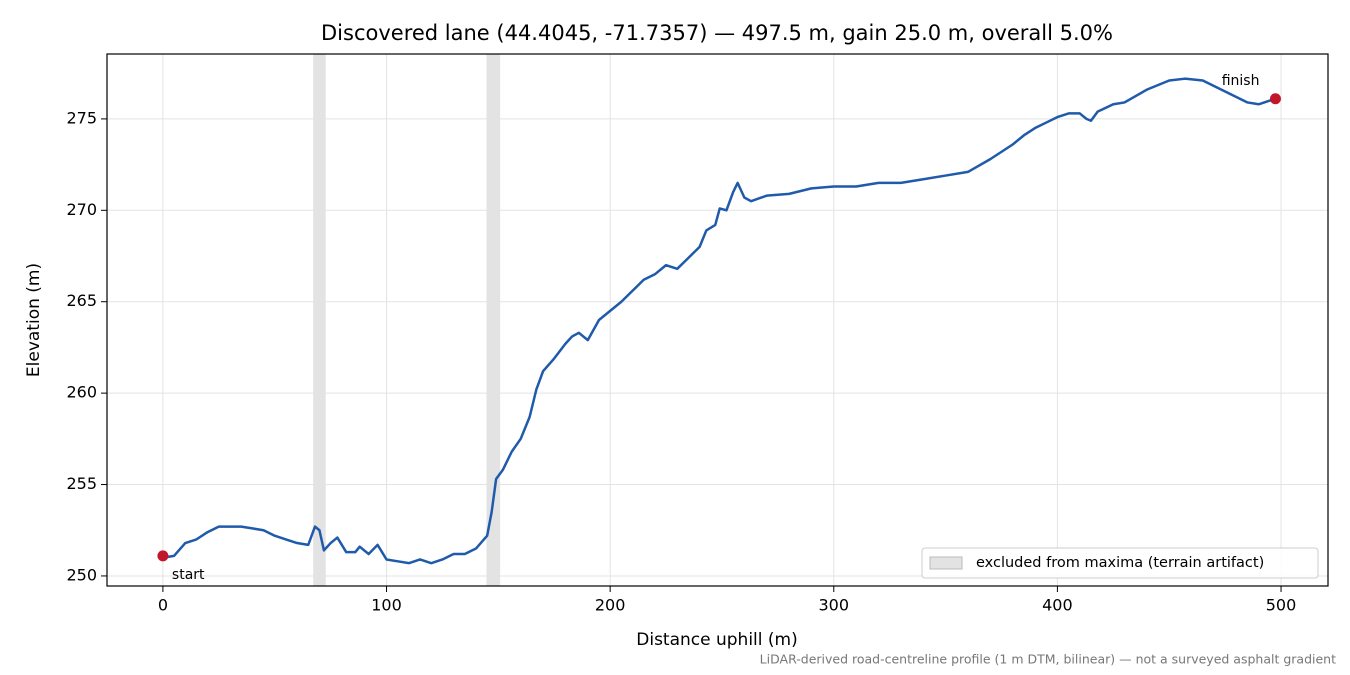 The width and height of the screenshot is (1350, 675). Describe the element at coordinates (716, 640) in the screenshot. I see `x-axis-label: Distance uphill (m)` at that location.